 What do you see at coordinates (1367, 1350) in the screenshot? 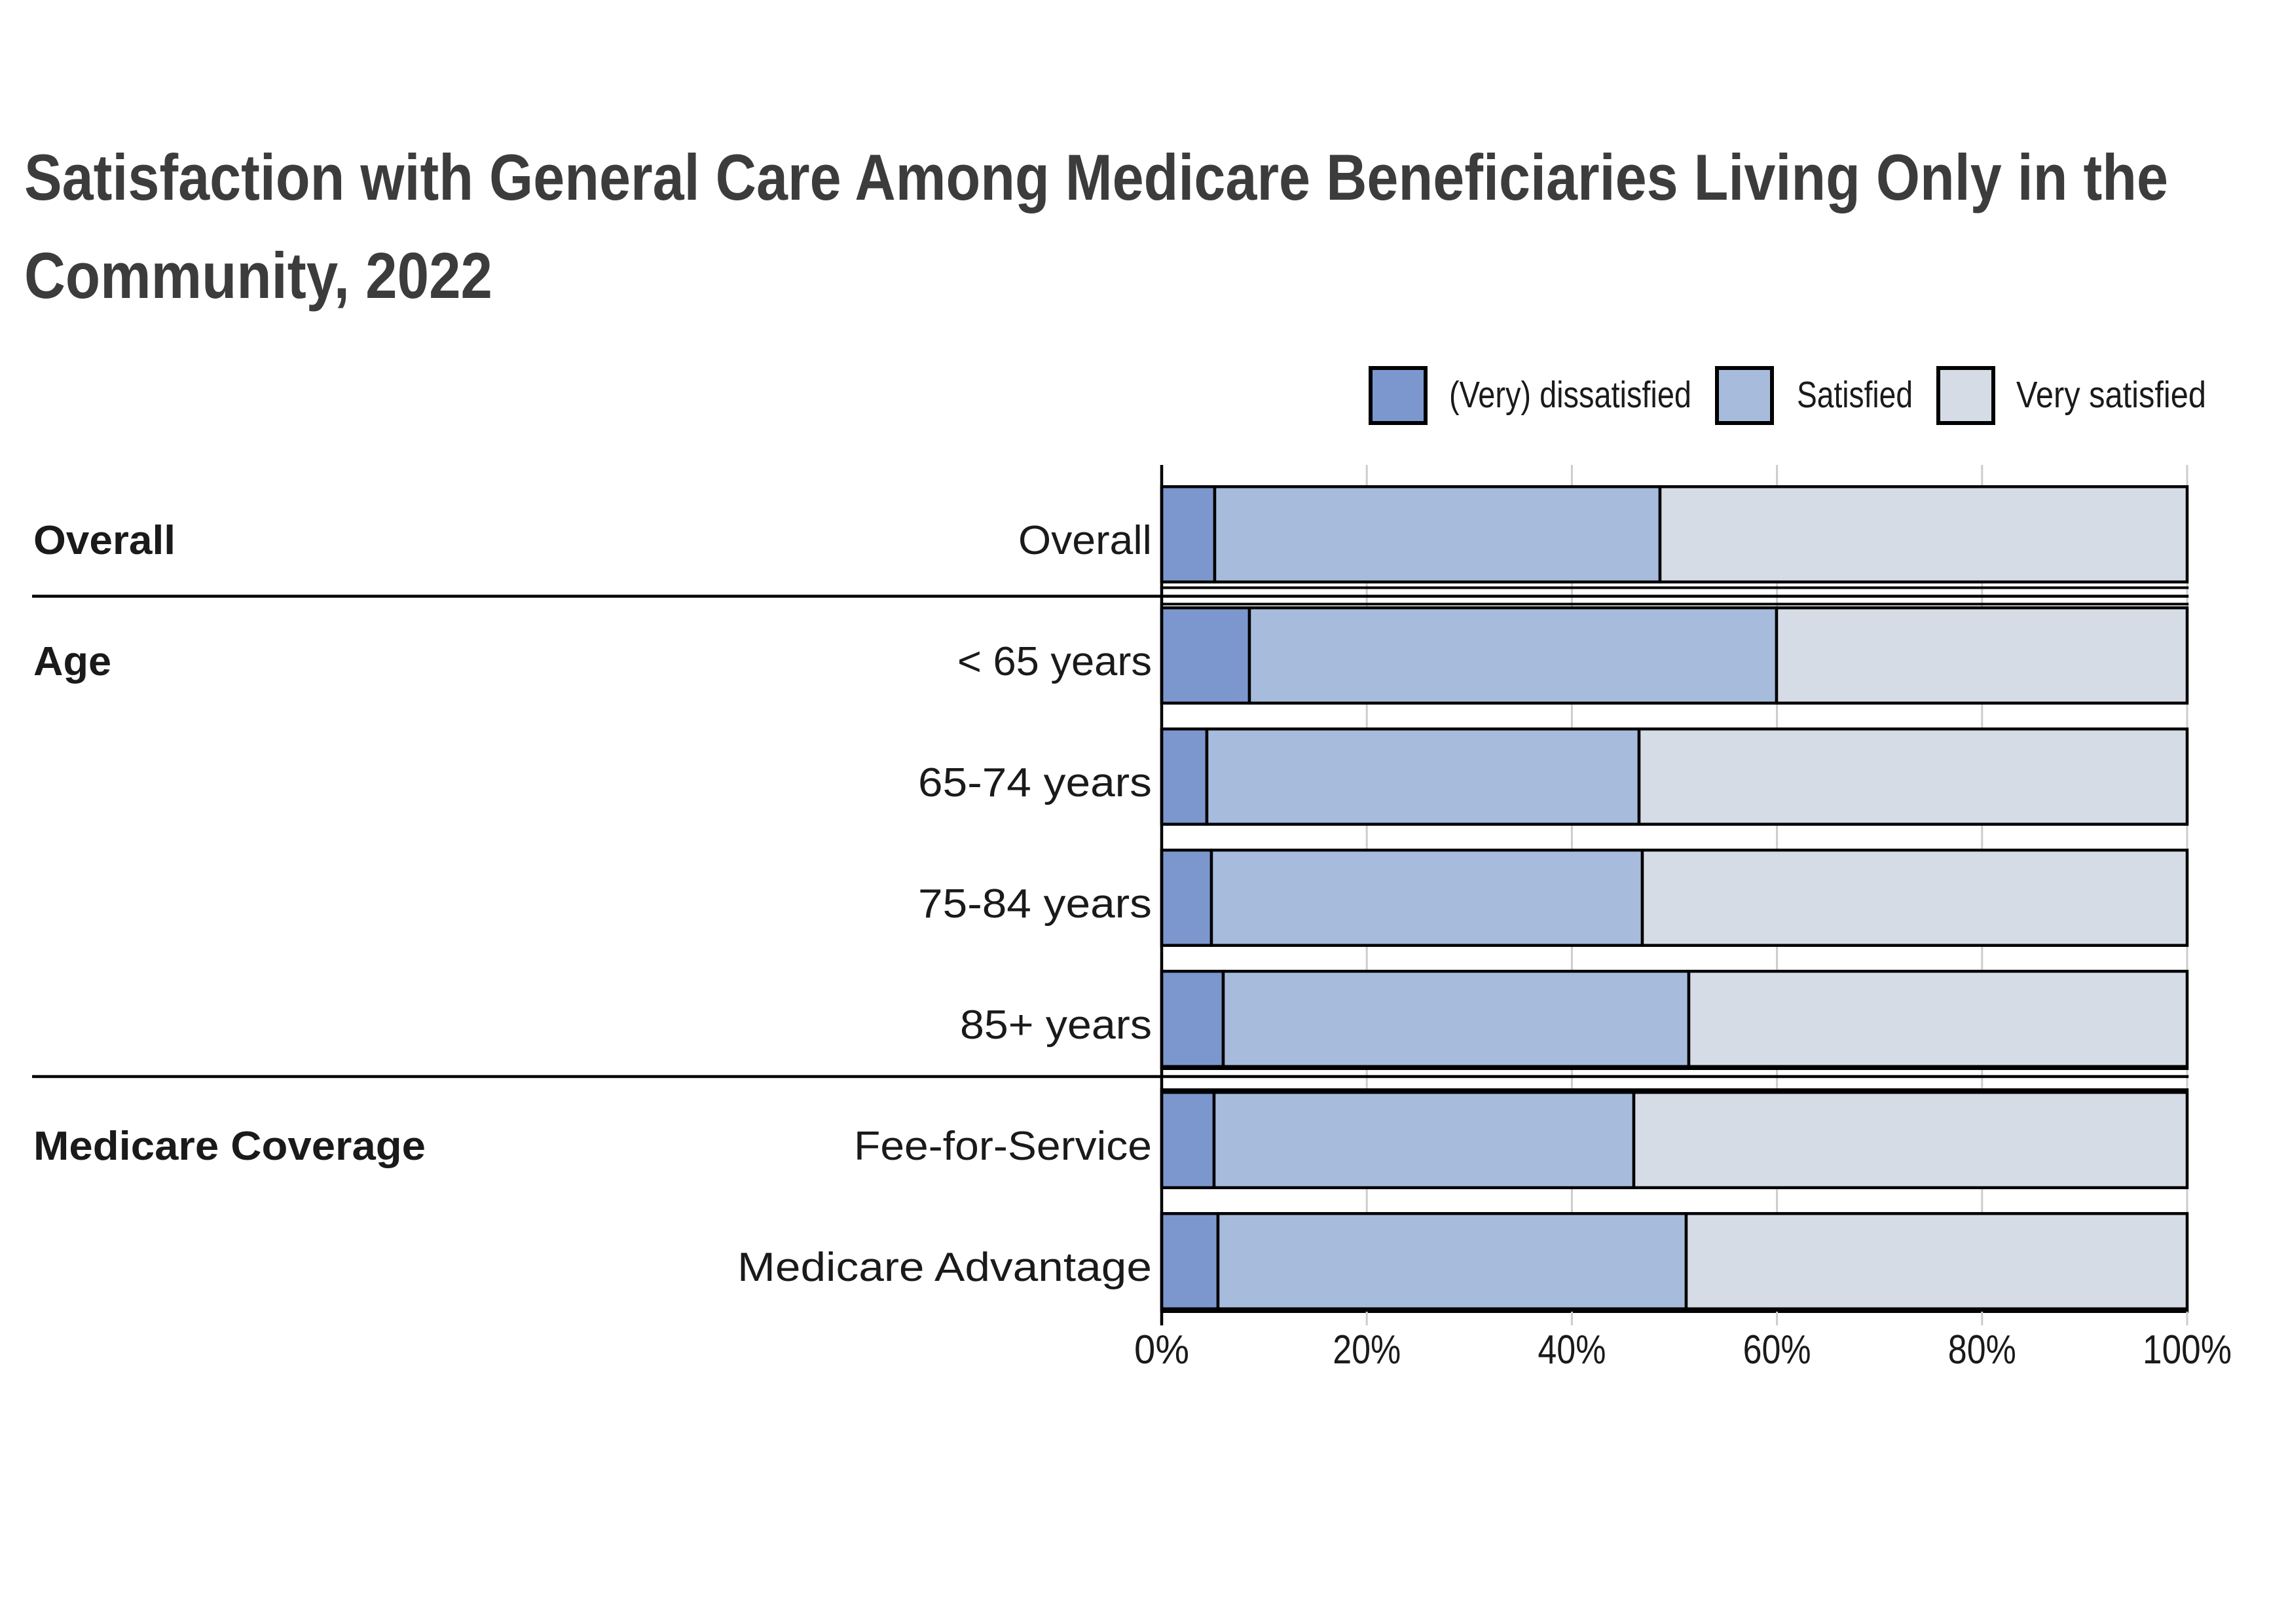
I see `svg-text: 20%` at bounding box center [1367, 1350].